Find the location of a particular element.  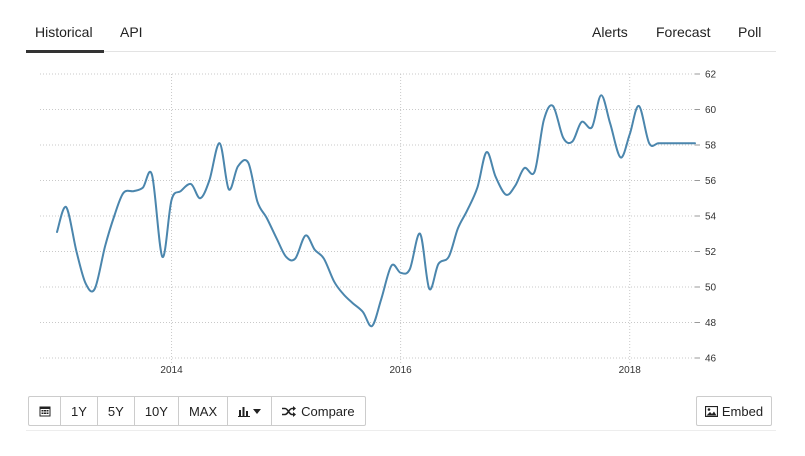

y-tick-label: 48 is located at coordinates (711, 323).